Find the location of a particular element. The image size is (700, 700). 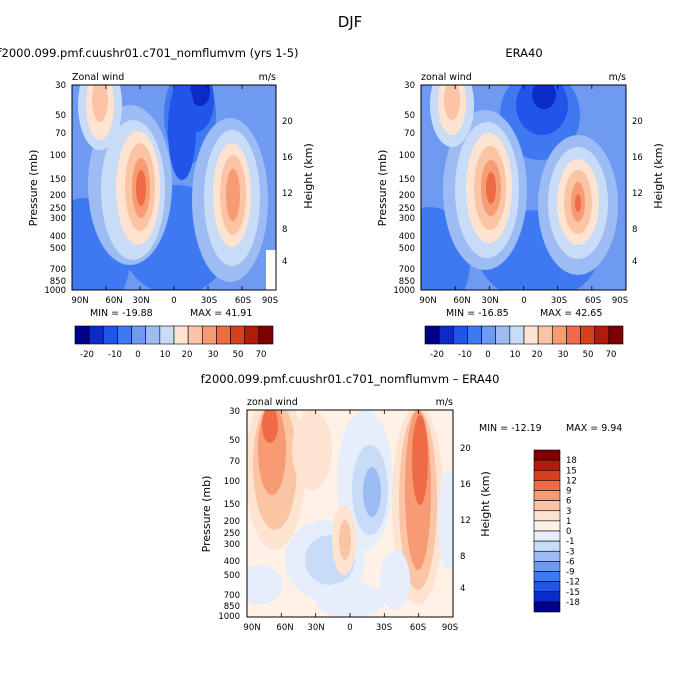

y-tick-label: 400 is located at coordinates (407, 237).